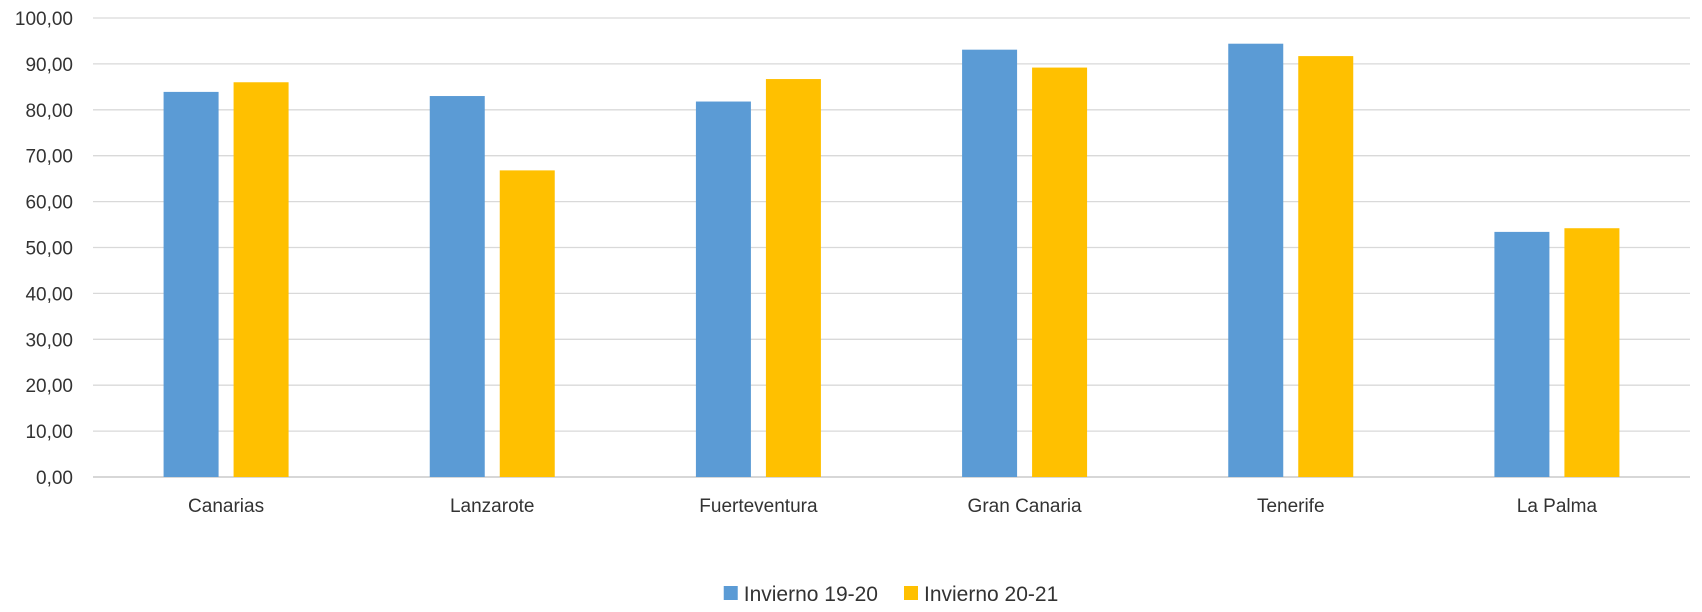 This screenshot has width=1702, height=612. Describe the element at coordinates (49, 111) in the screenshot. I see `y-tick-label: 80,00` at that location.